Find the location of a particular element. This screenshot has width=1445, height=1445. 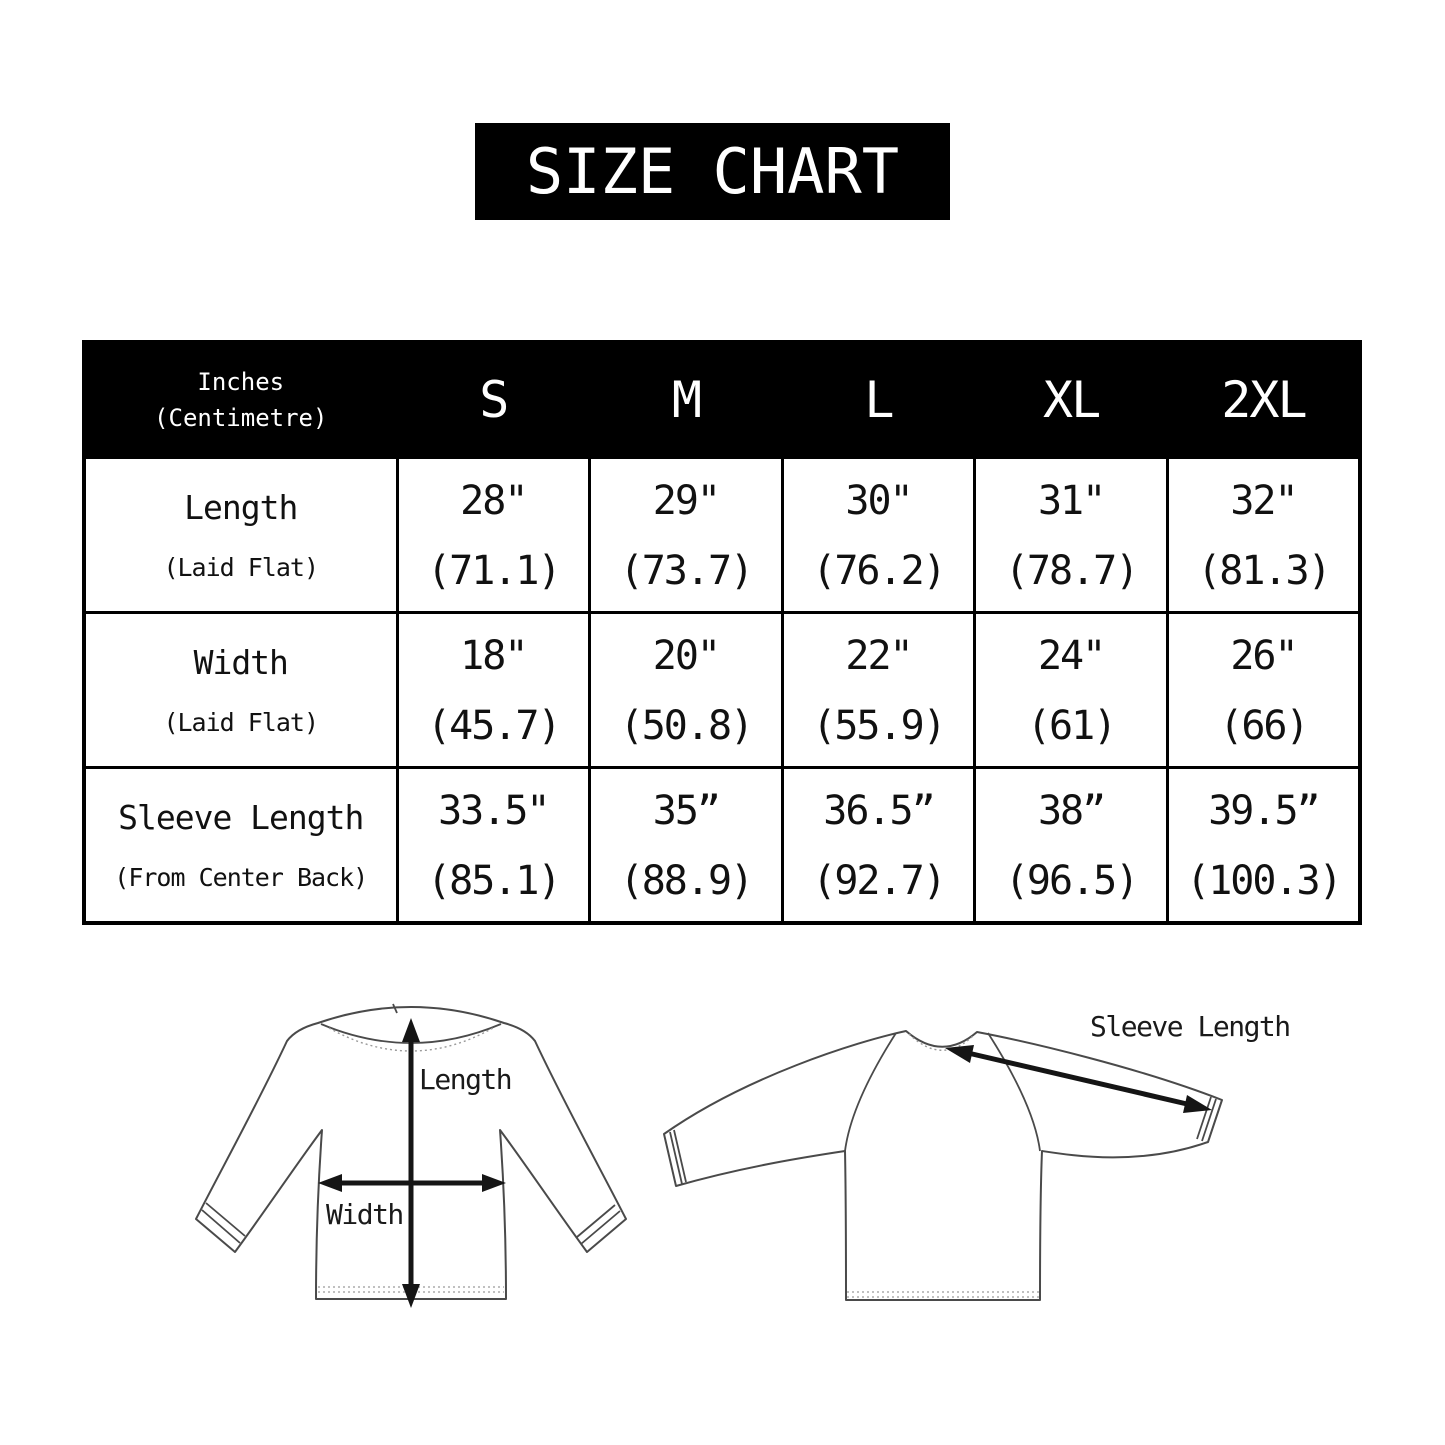

back-collar-ribbing is located at coordinates (941, 1042).